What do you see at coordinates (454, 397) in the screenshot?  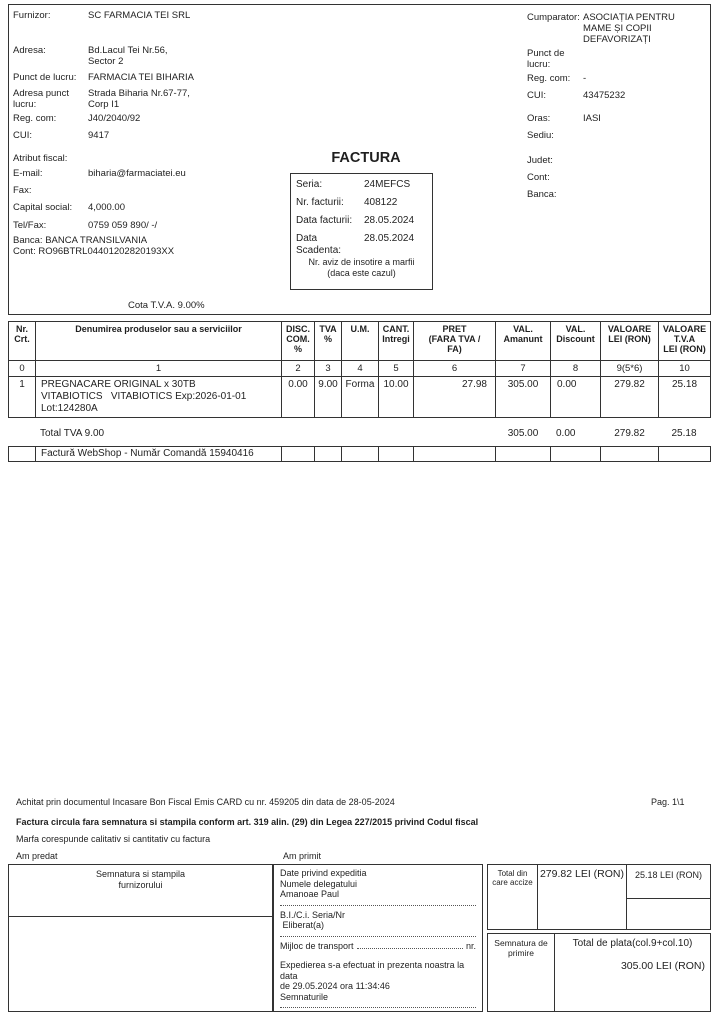 I see `product-pret: 27.98` at bounding box center [454, 397].